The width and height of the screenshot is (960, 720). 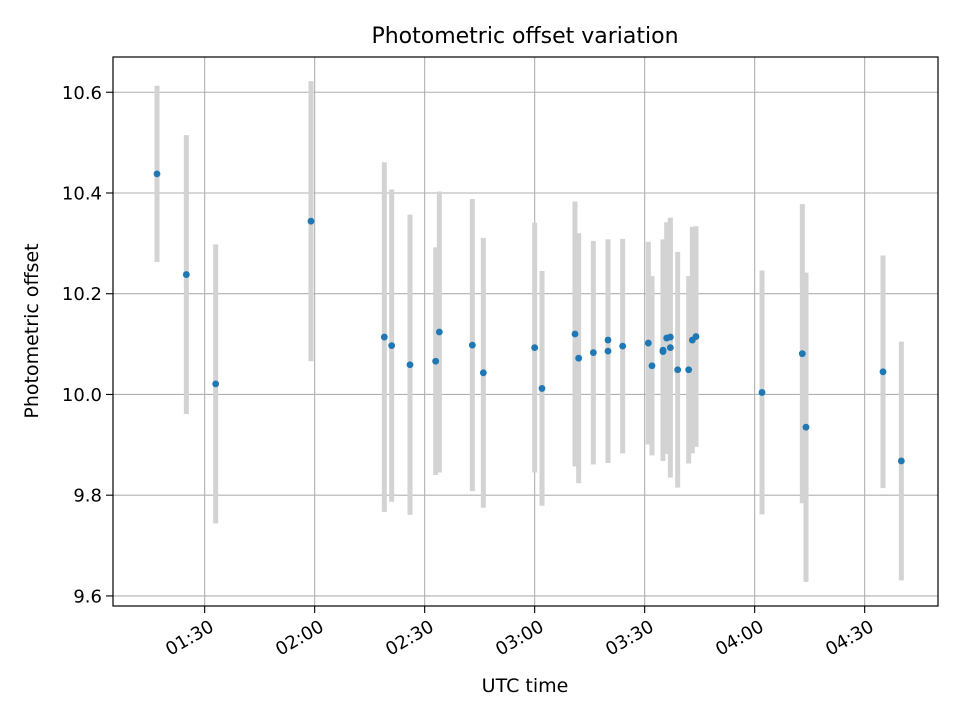 I want to click on y-tick-label: 10.2, so click(x=82, y=294).